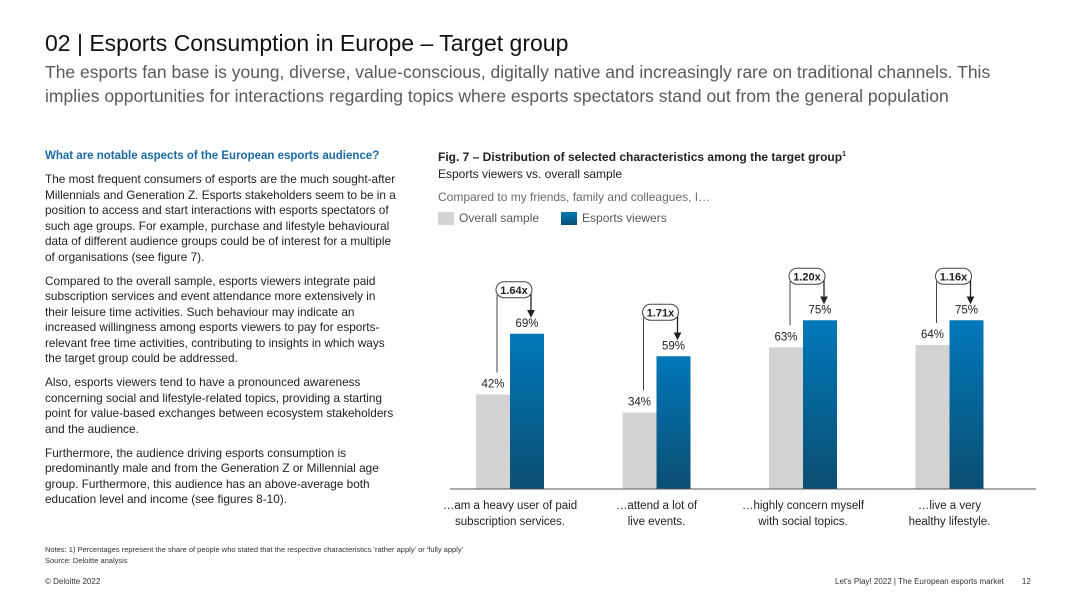  Describe the element at coordinates (673, 346) in the screenshot. I see `data-label-esports-1: 59%` at that location.